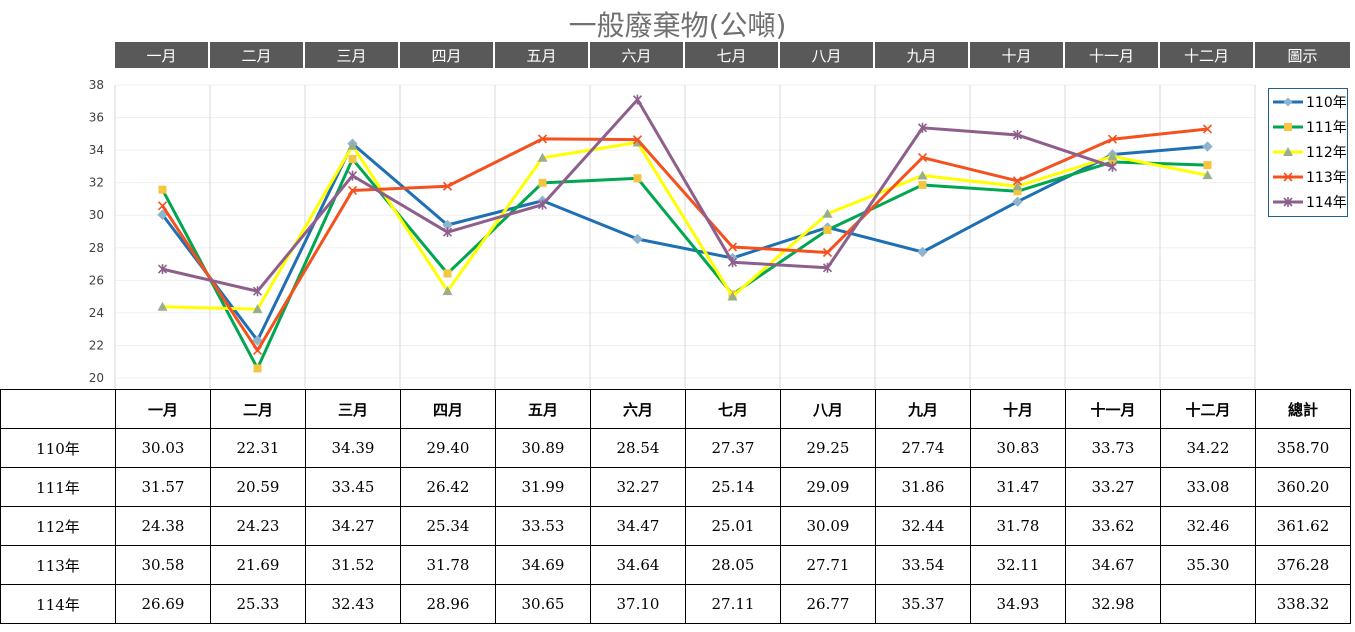 Image resolution: width=1355 pixels, height=632 pixels. I want to click on table-cell: 25.01, so click(733, 526).